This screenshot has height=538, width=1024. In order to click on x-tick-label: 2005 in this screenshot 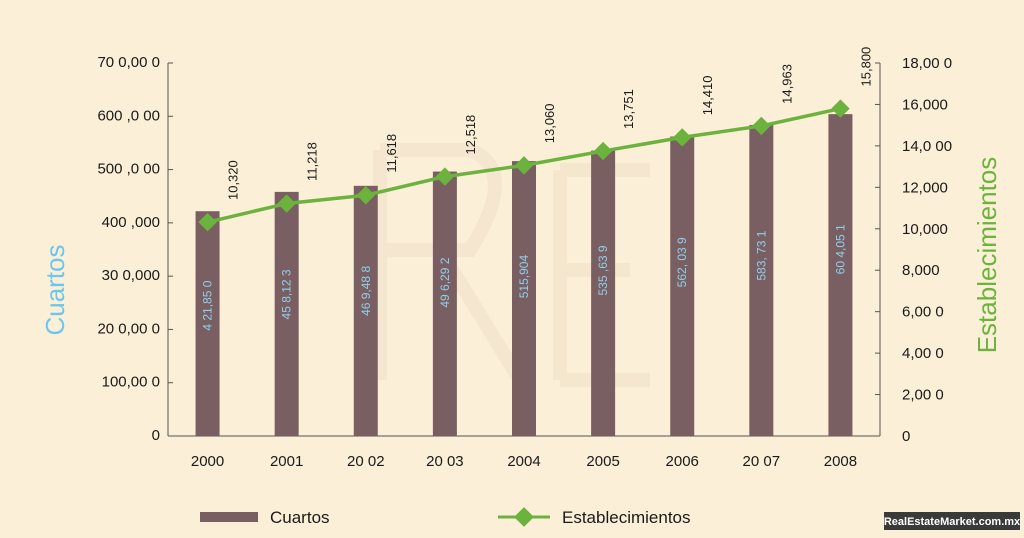, I will do `click(602, 461)`.